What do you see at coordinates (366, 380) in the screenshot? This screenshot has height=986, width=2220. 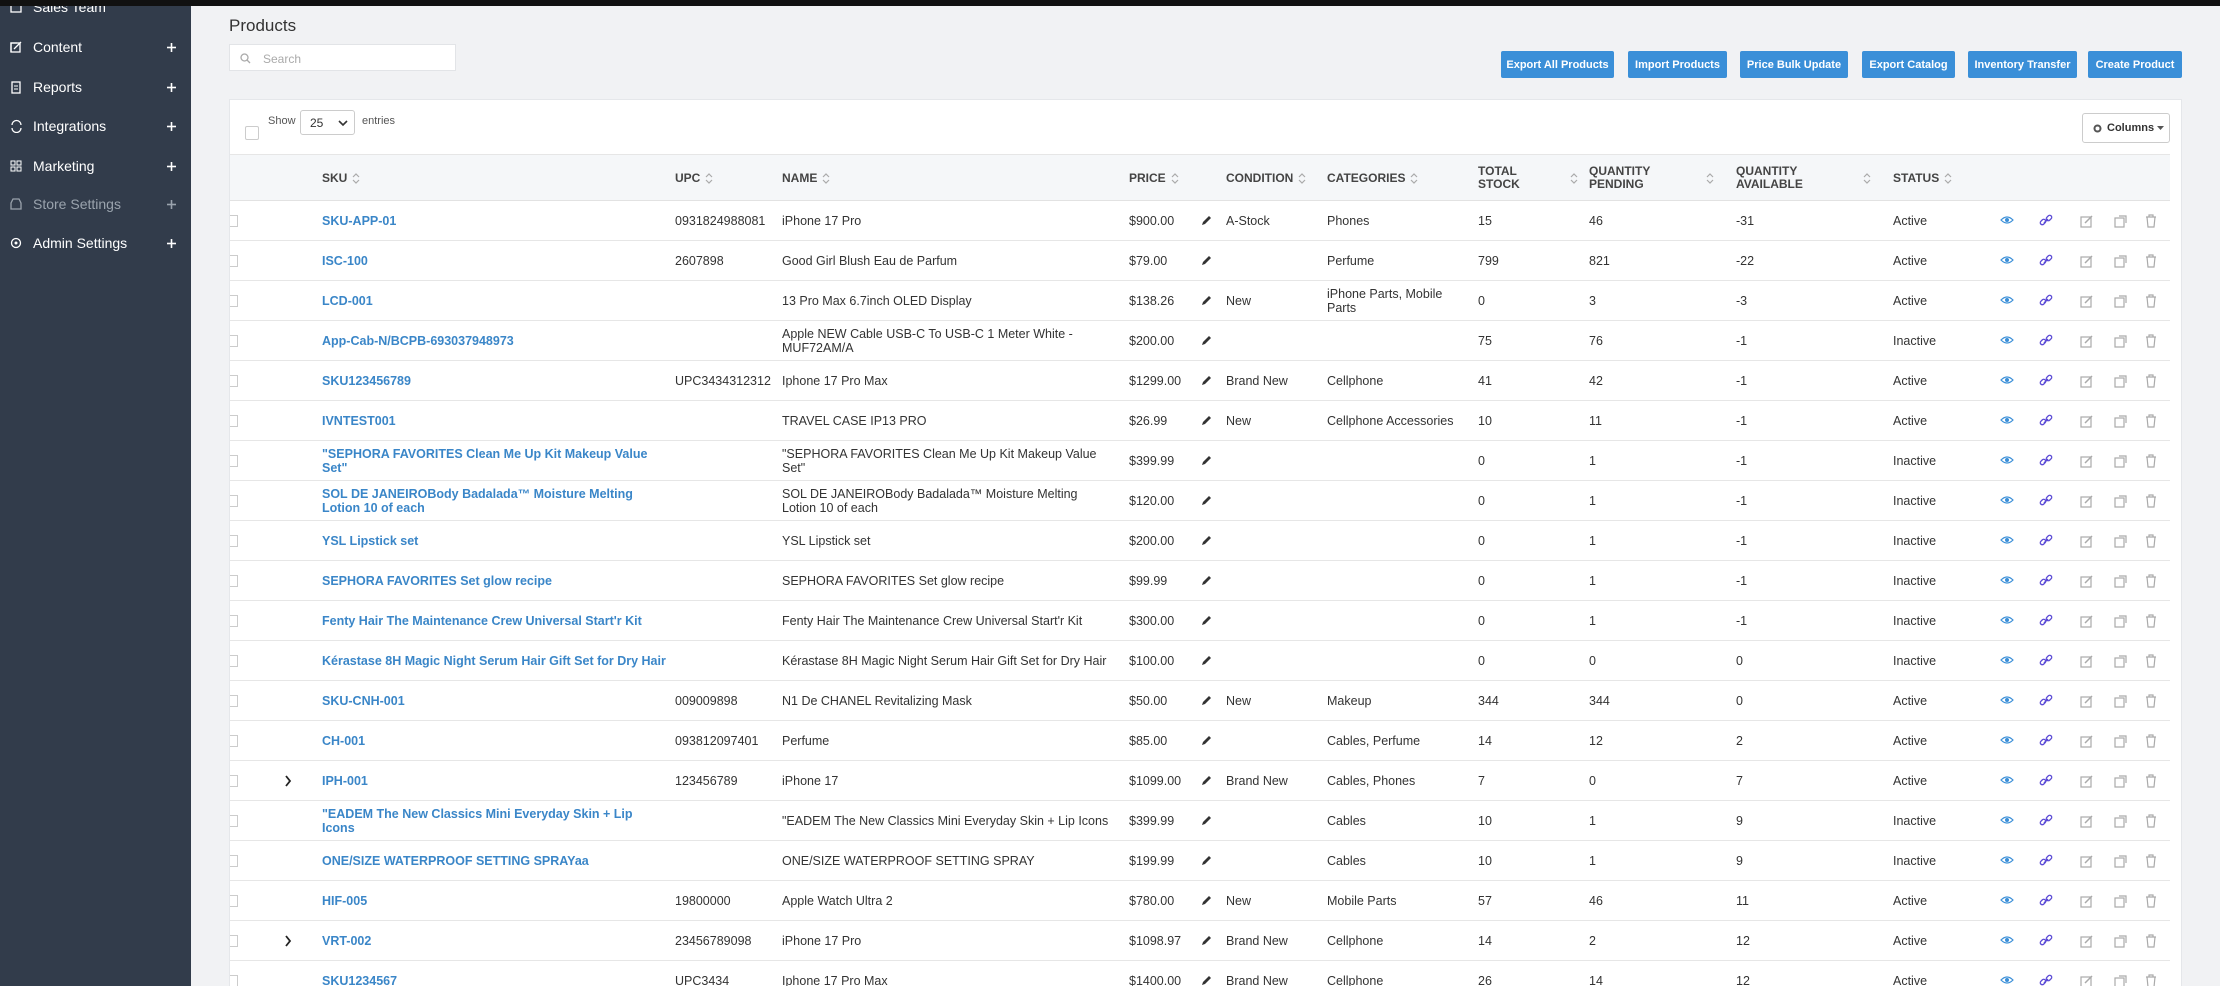 I see `sku-link: SKU123456789` at bounding box center [366, 380].